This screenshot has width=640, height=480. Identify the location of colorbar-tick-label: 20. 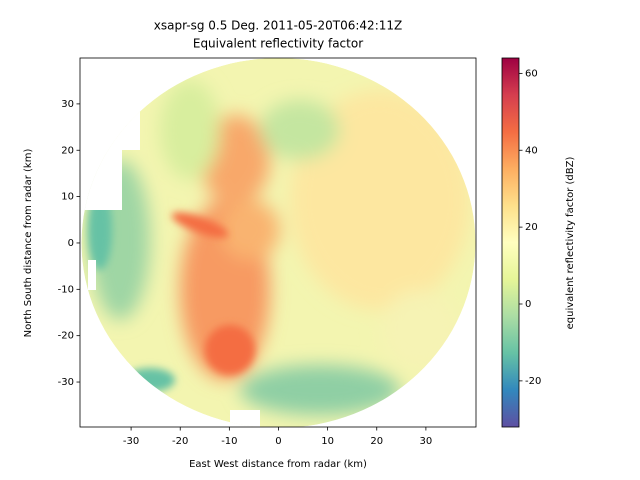
(531, 227).